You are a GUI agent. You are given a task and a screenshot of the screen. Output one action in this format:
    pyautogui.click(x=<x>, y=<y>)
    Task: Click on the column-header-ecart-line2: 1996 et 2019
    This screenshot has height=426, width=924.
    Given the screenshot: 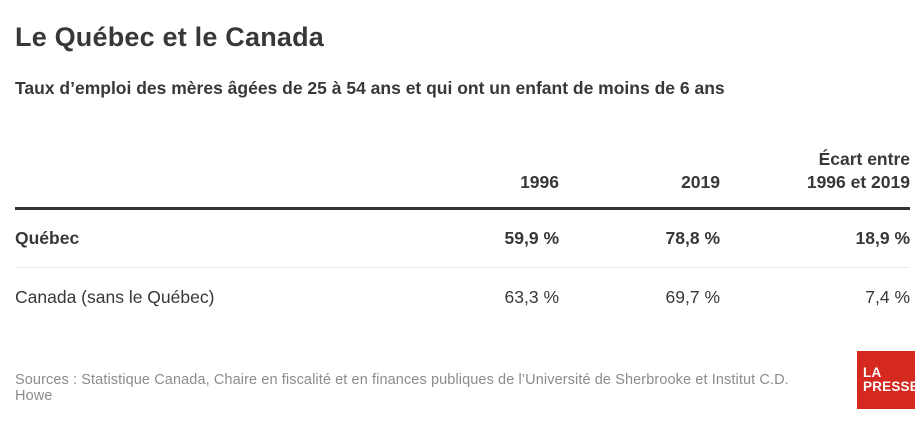 What is the action you would take?
    pyautogui.click(x=858, y=182)
    